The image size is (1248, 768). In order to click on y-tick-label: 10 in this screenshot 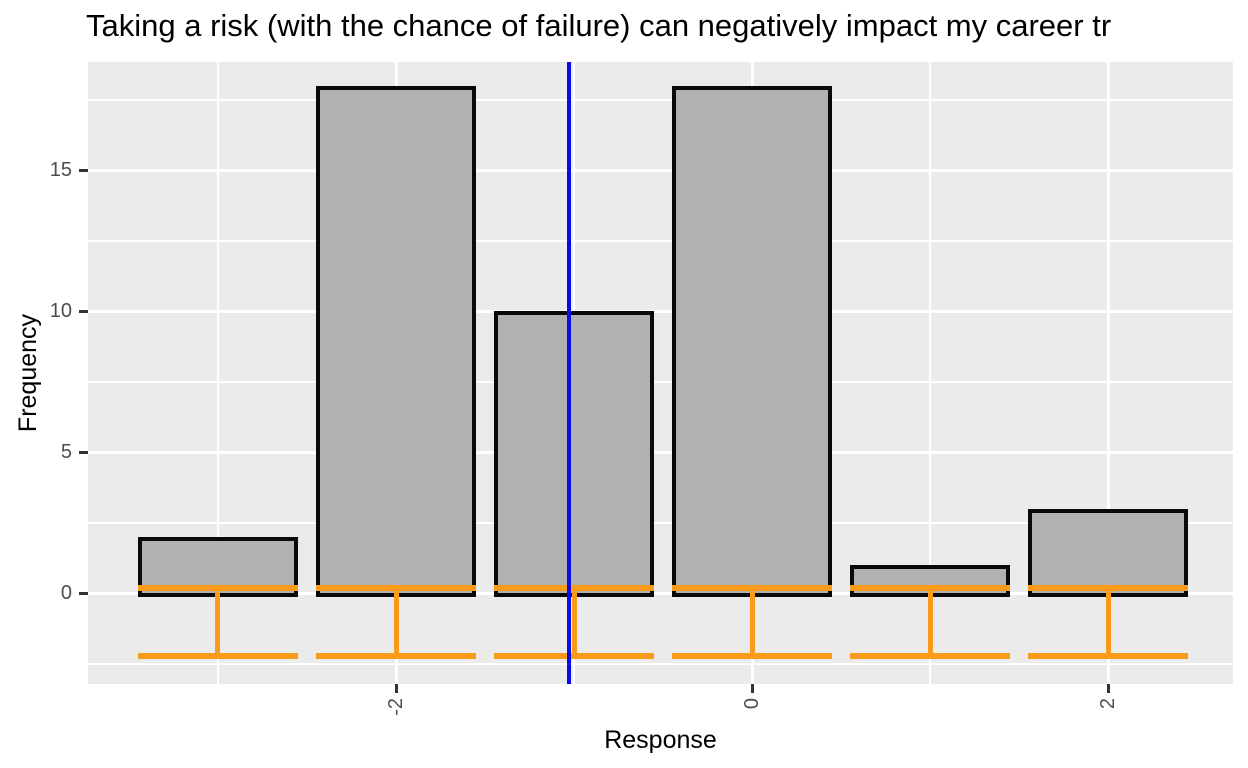, I will do `click(60, 311)`.